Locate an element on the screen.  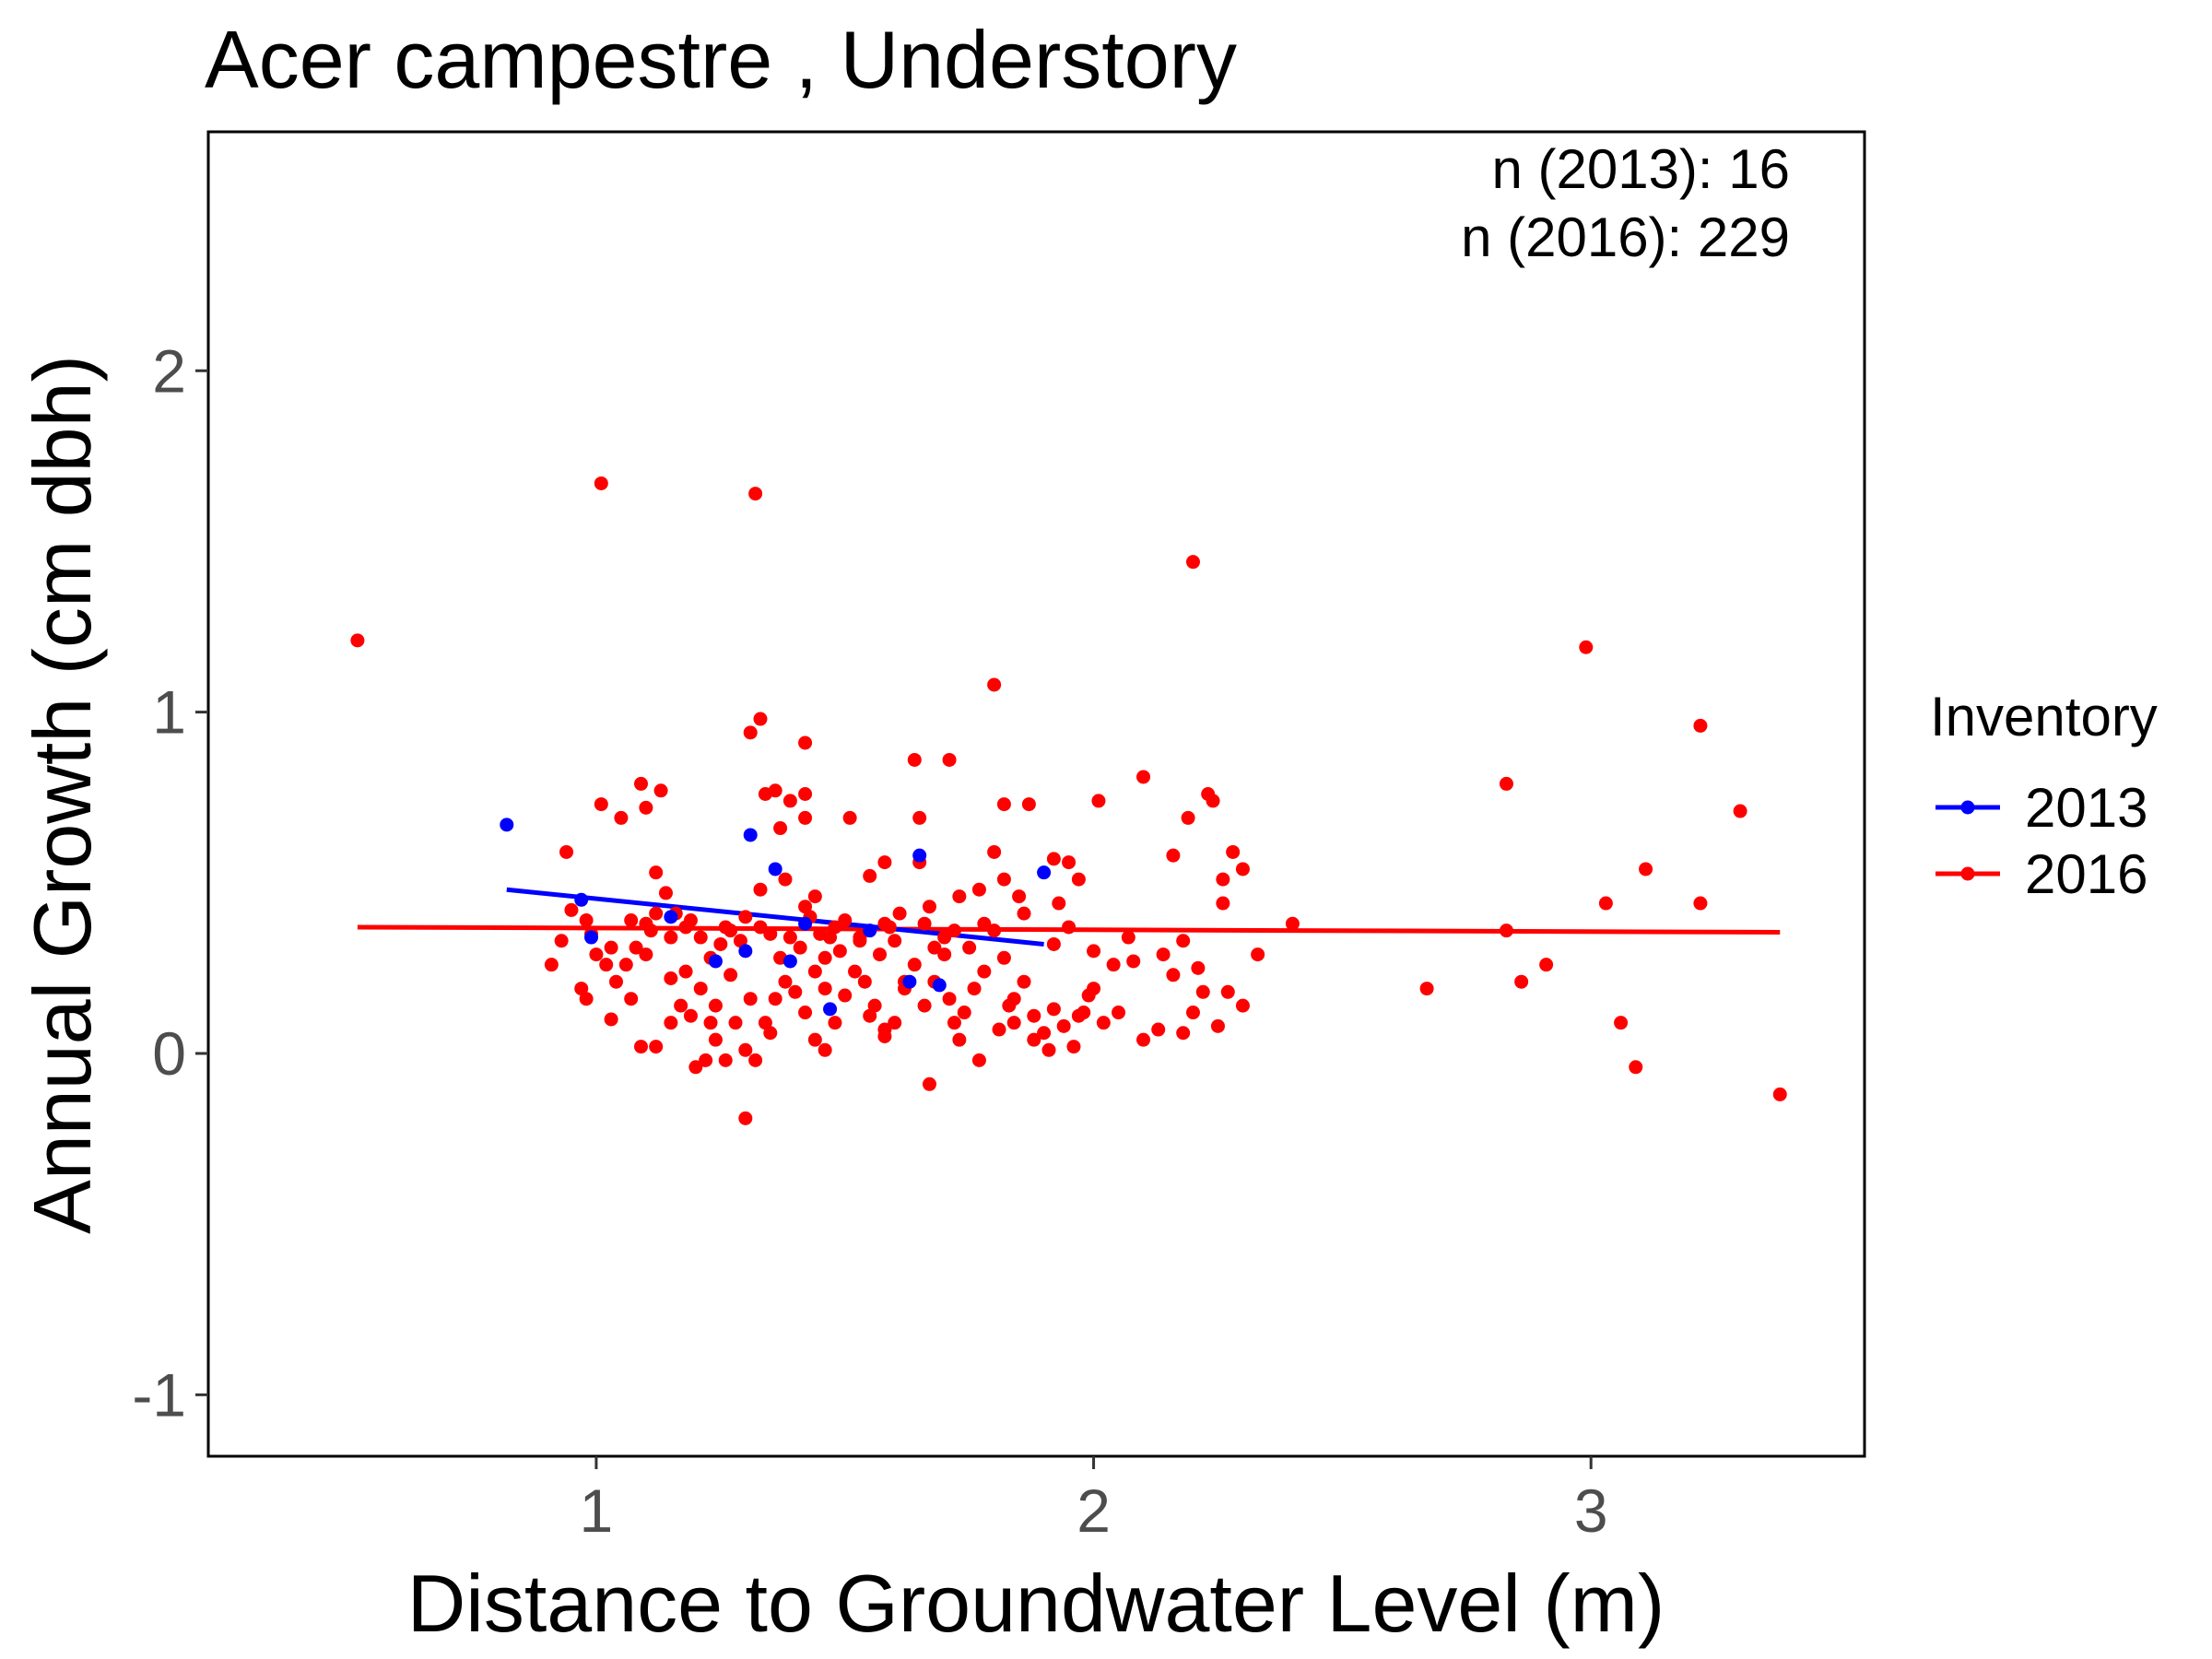
legend-label-2013: 2013 is located at coordinates (2086, 808).